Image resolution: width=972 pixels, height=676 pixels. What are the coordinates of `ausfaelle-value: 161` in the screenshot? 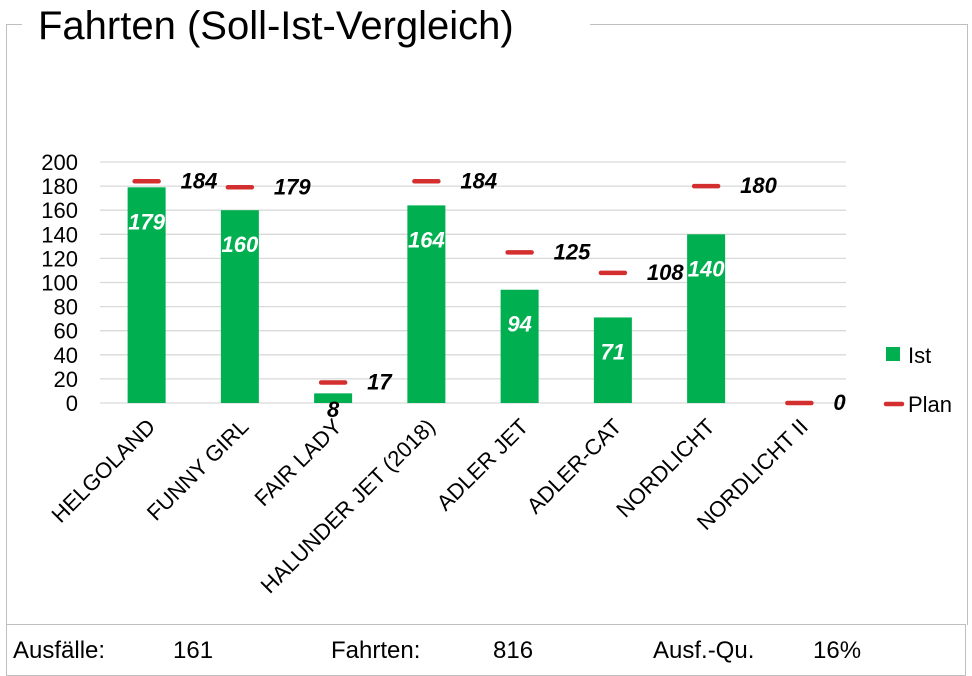 It's located at (193, 650).